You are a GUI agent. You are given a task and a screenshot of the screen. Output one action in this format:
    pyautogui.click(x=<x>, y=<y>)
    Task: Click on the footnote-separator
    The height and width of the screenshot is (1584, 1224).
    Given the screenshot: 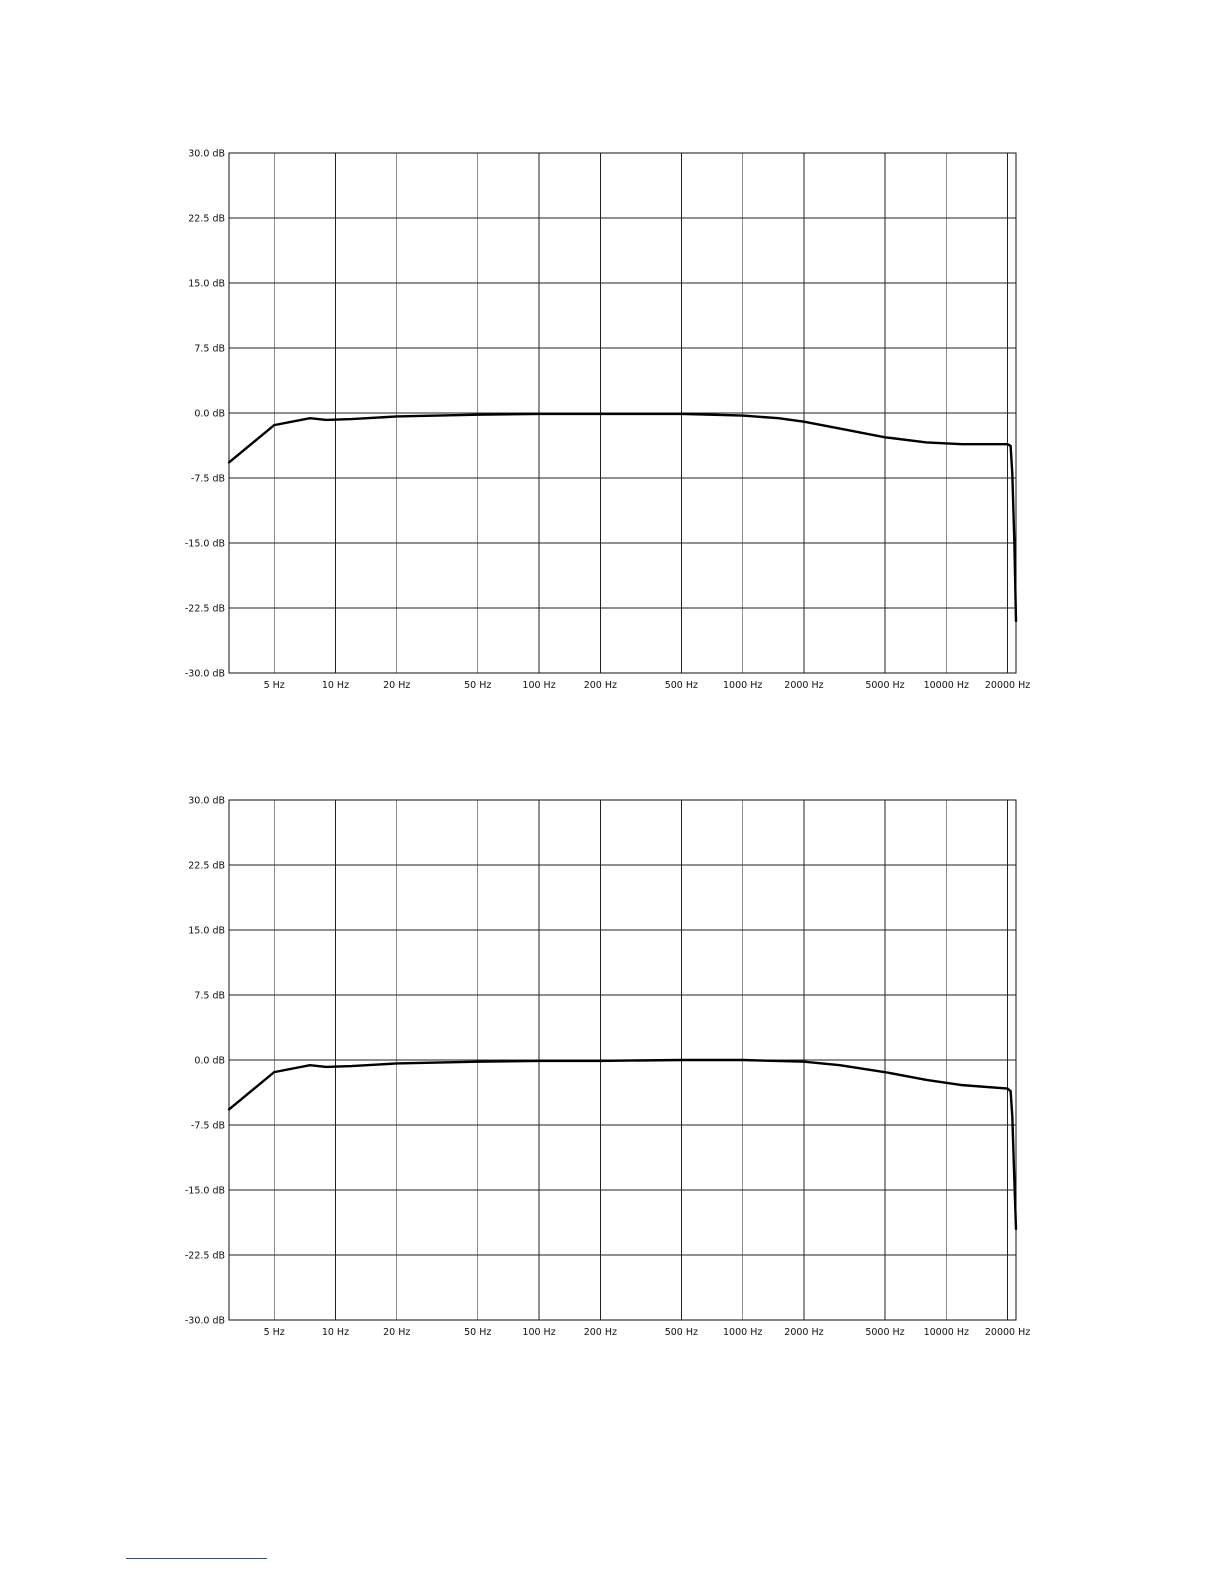 What is the action you would take?
    pyautogui.click(x=196, y=1558)
    